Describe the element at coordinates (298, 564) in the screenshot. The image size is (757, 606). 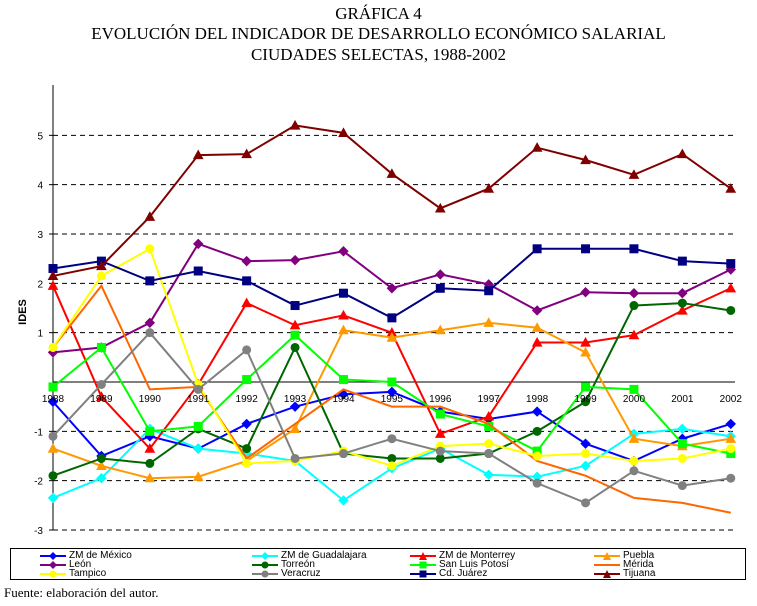
I see `legend-label: Torreón` at that location.